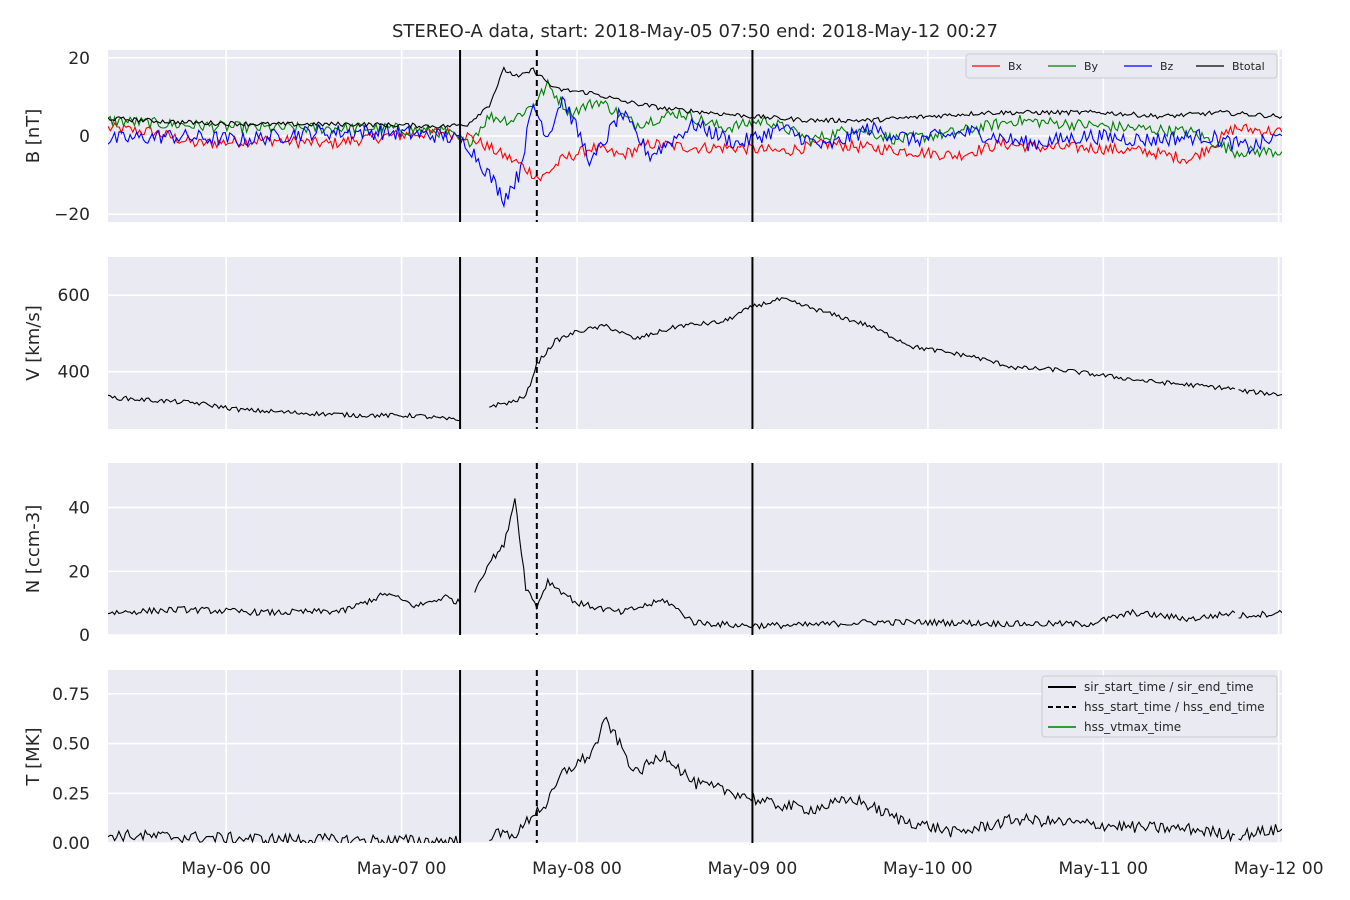 The image size is (1350, 900). I want to click on legend-label: Bz, so click(1167, 66).